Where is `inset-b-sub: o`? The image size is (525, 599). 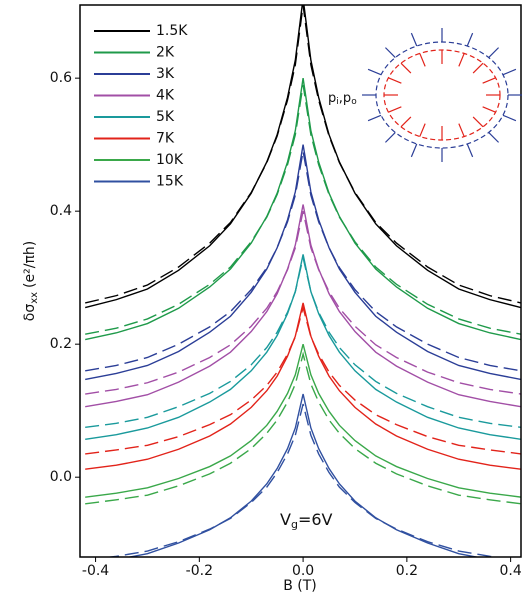
inset-b-sub: o is located at coordinates (354, 102).